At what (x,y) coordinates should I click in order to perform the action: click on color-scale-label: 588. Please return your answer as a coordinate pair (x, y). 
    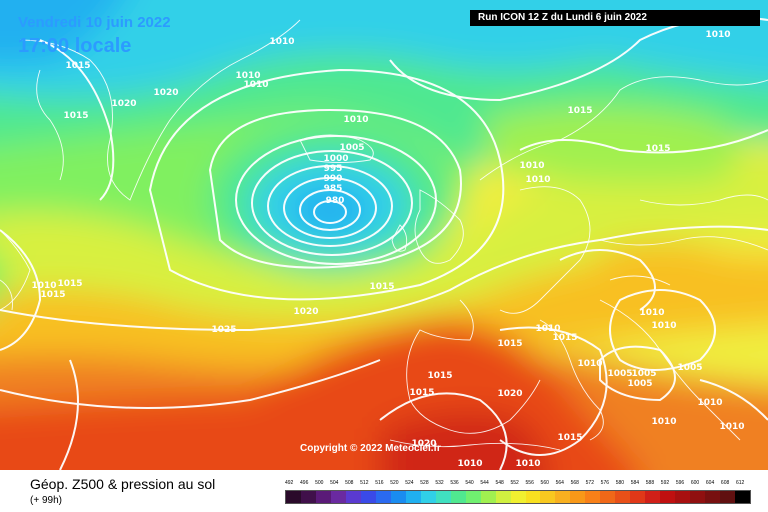
    Looking at the image, I should click on (650, 483).